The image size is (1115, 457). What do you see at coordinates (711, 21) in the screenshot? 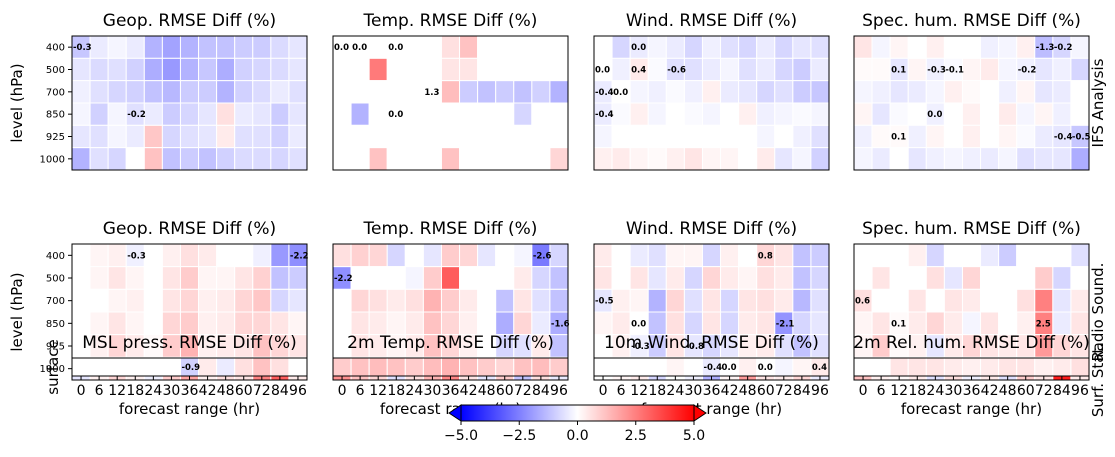
I see `panel-title: Wind. RMSE Diff (%)` at bounding box center [711, 21].